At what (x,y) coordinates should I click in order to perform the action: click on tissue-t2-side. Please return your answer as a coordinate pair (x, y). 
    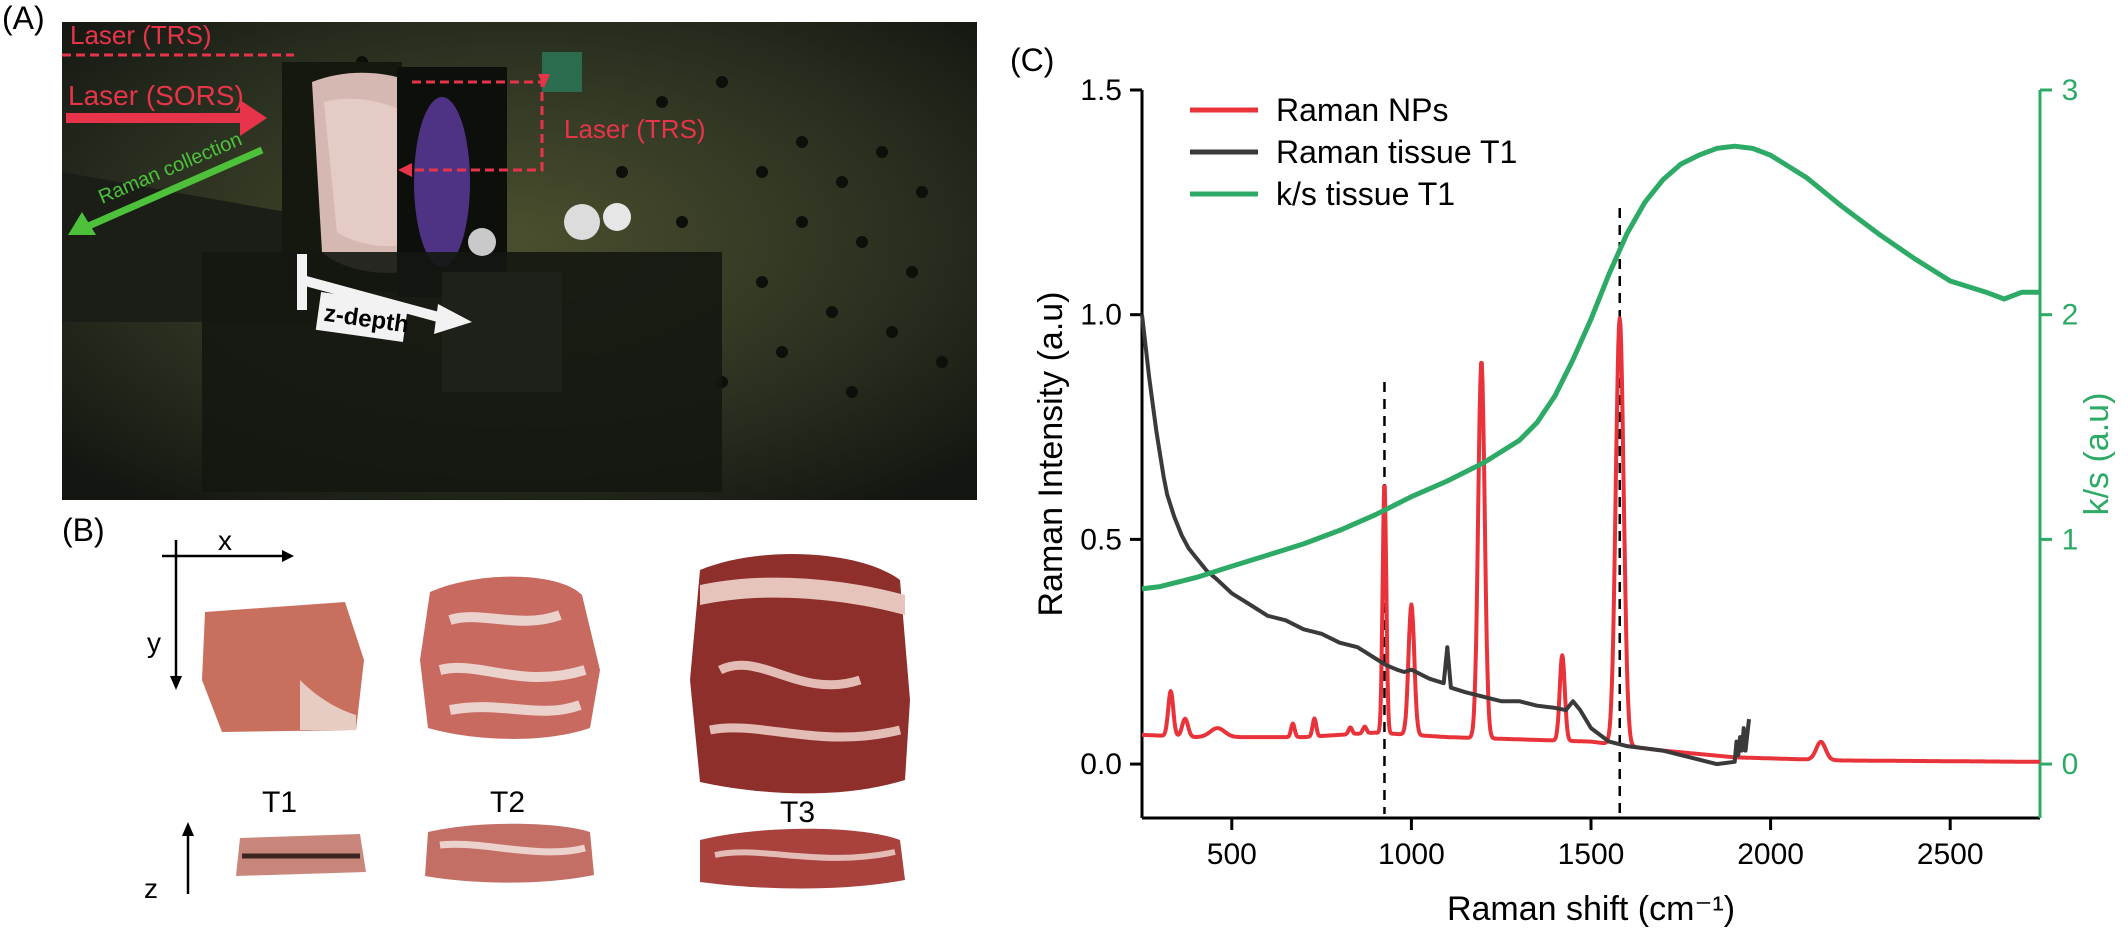
    Looking at the image, I should click on (509, 853).